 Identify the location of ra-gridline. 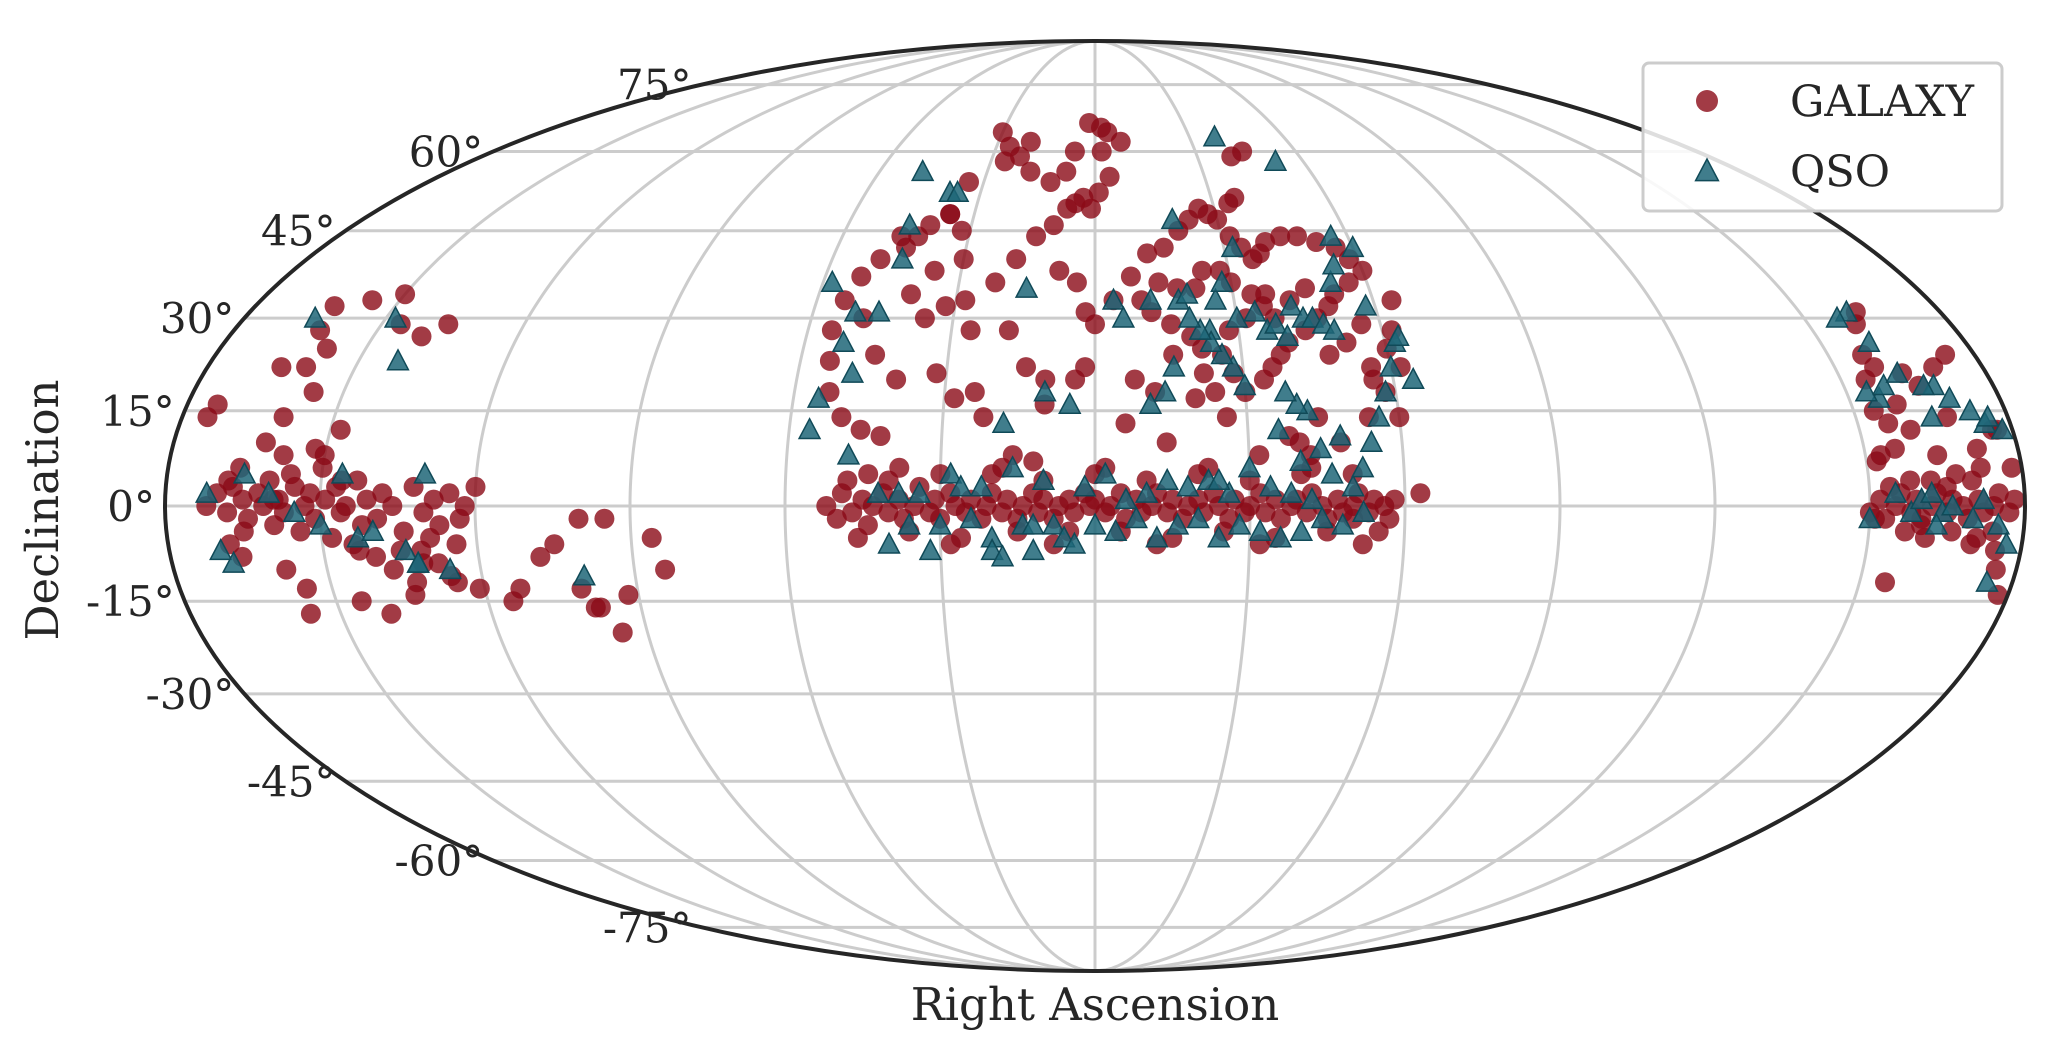
(1250, 506).